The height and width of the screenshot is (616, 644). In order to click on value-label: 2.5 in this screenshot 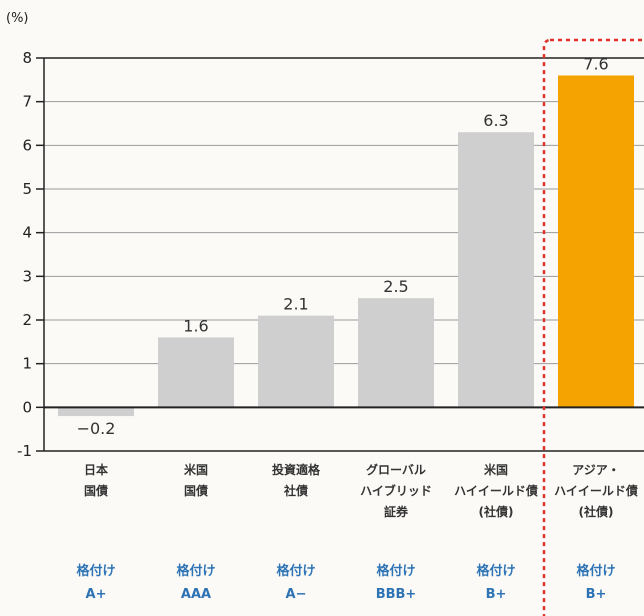, I will do `click(395, 286)`.